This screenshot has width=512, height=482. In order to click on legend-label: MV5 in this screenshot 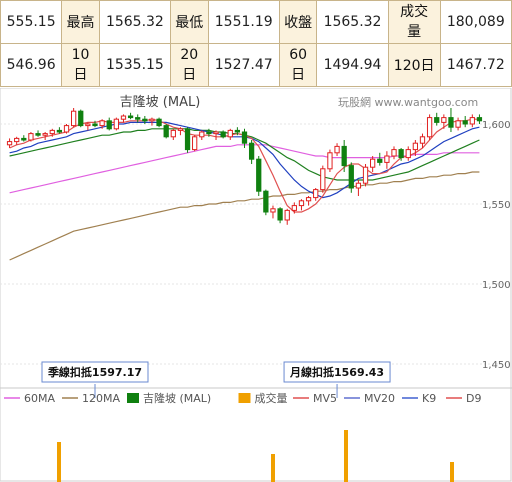, I will do `click(325, 398)`.